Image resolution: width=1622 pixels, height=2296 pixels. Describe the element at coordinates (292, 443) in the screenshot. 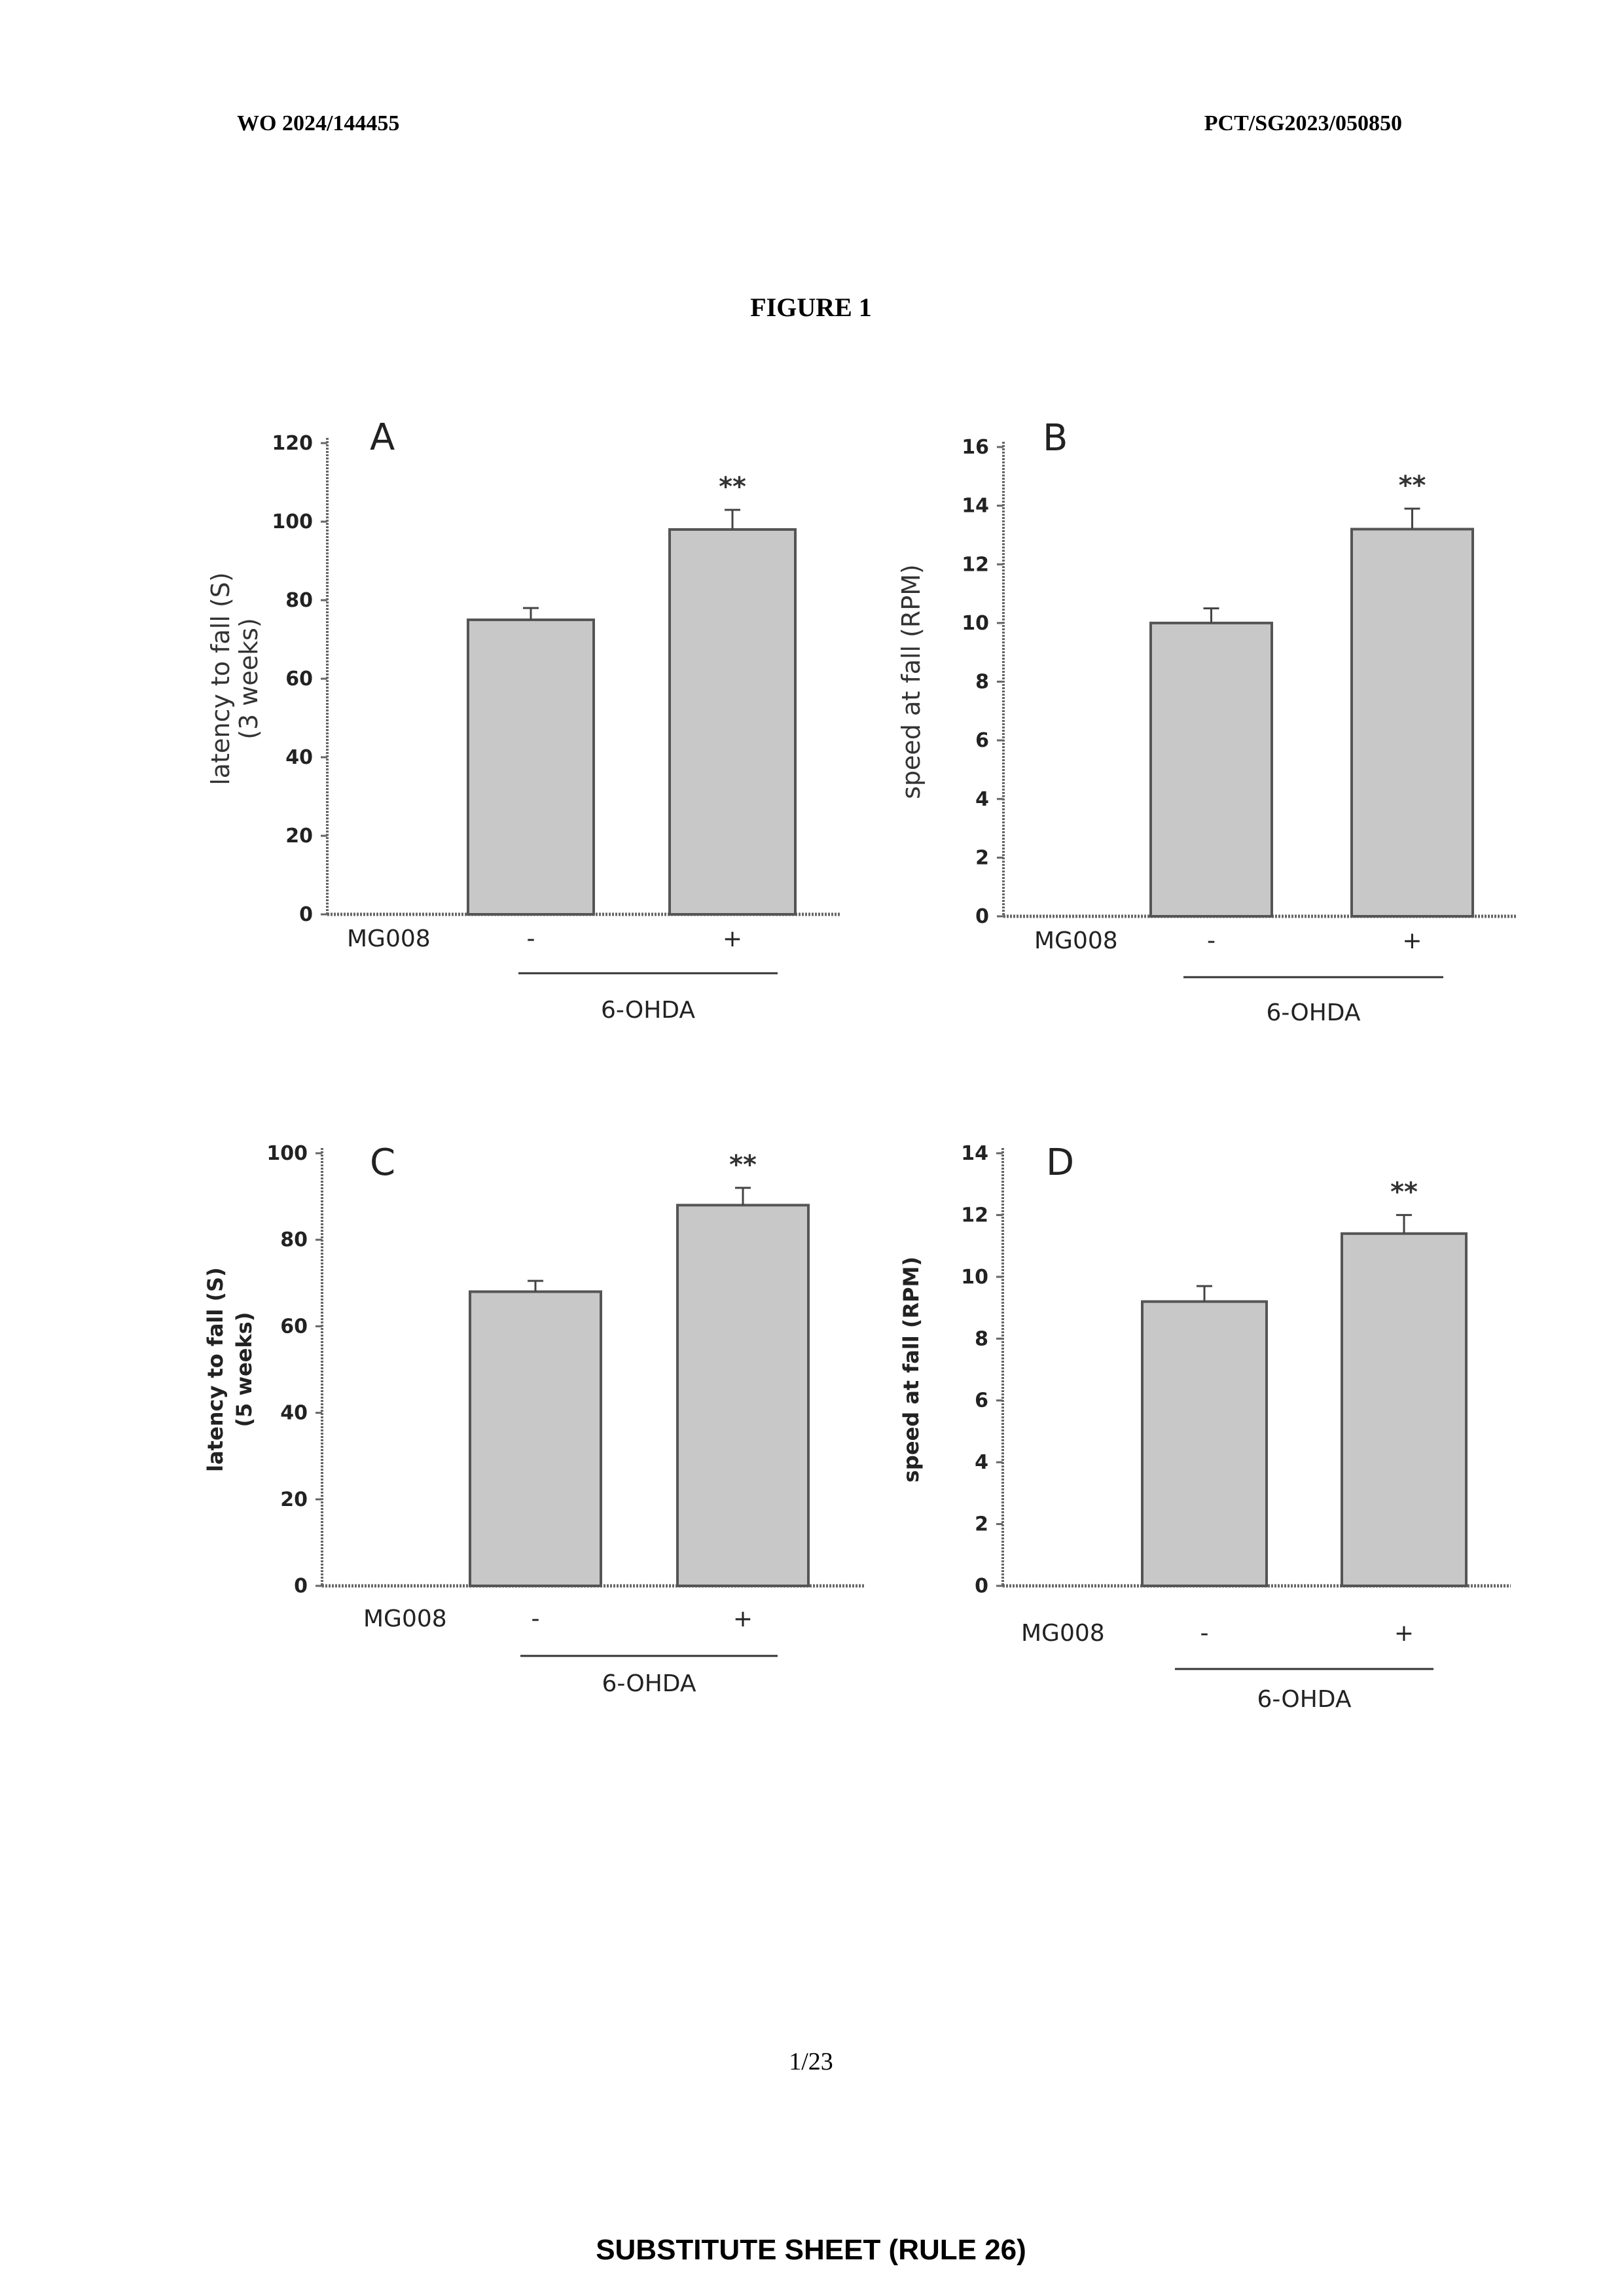

I see `y-tick-label: 120` at that location.